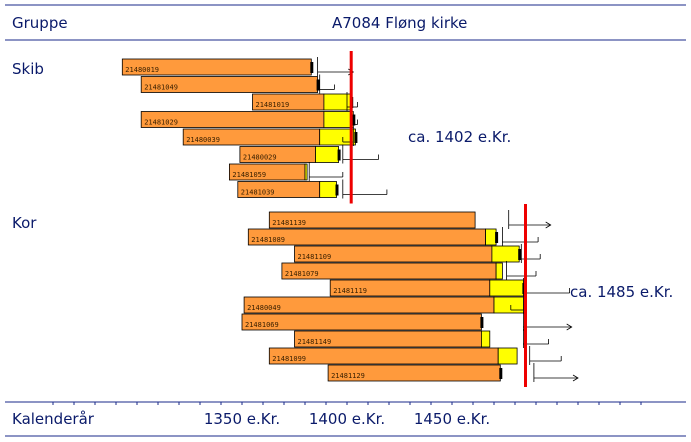  What do you see at coordinates (309, 154) in the screenshot?
I see `sample-row: 21480029` at bounding box center [309, 154].